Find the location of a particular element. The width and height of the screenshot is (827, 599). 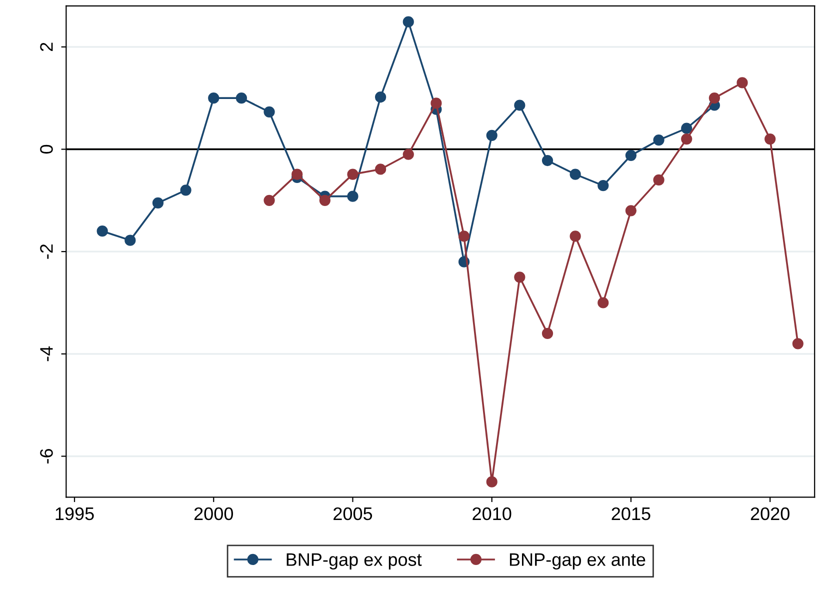

y-tick-label: -4 is located at coordinates (46, 354).